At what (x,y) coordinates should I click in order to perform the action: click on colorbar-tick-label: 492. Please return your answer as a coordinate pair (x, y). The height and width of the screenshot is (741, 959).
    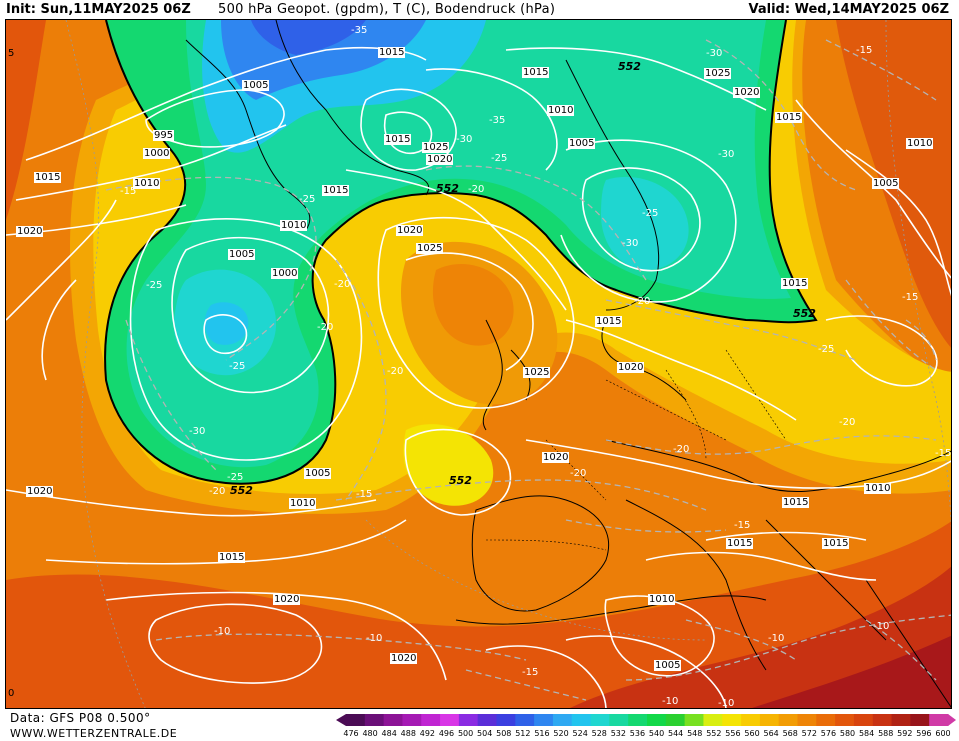
    Looking at the image, I should click on (427, 733).